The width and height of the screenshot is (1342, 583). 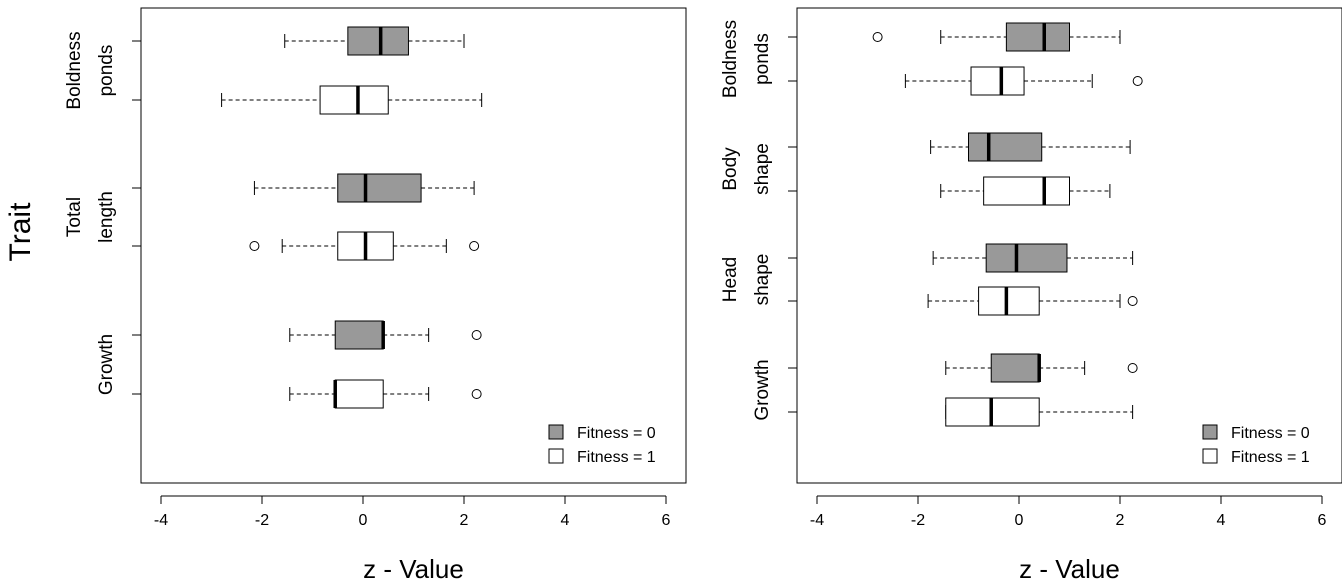 I want to click on group-label: Body, so click(x=730, y=169).